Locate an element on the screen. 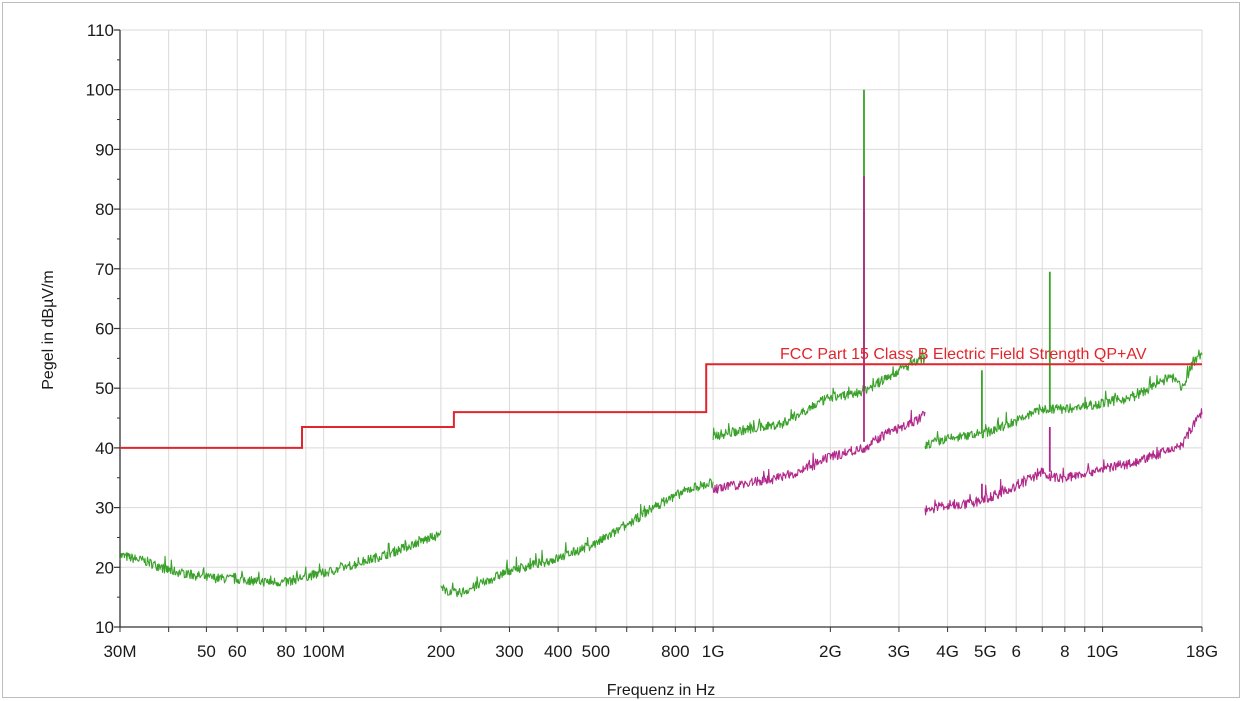 This screenshot has height=701, width=1245. x-tick-label: 30M is located at coordinates (119, 651).